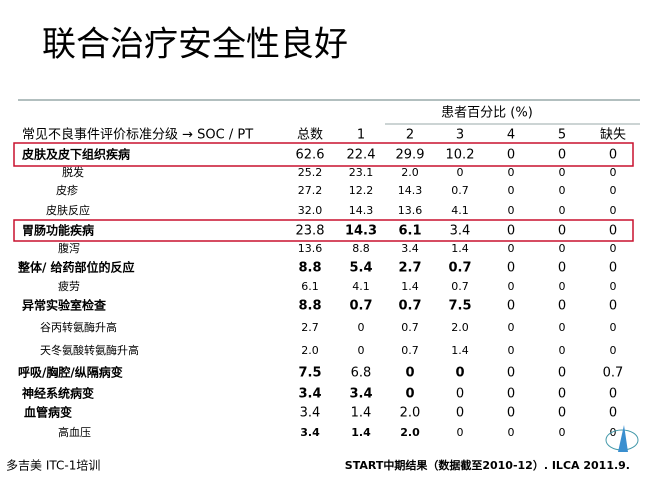 Image resolution: width=660 pixels, height=480 pixels. What do you see at coordinates (89, 350) in the screenshot?
I see `row-label: 天冬氨酸转氨酶升高` at bounding box center [89, 350].